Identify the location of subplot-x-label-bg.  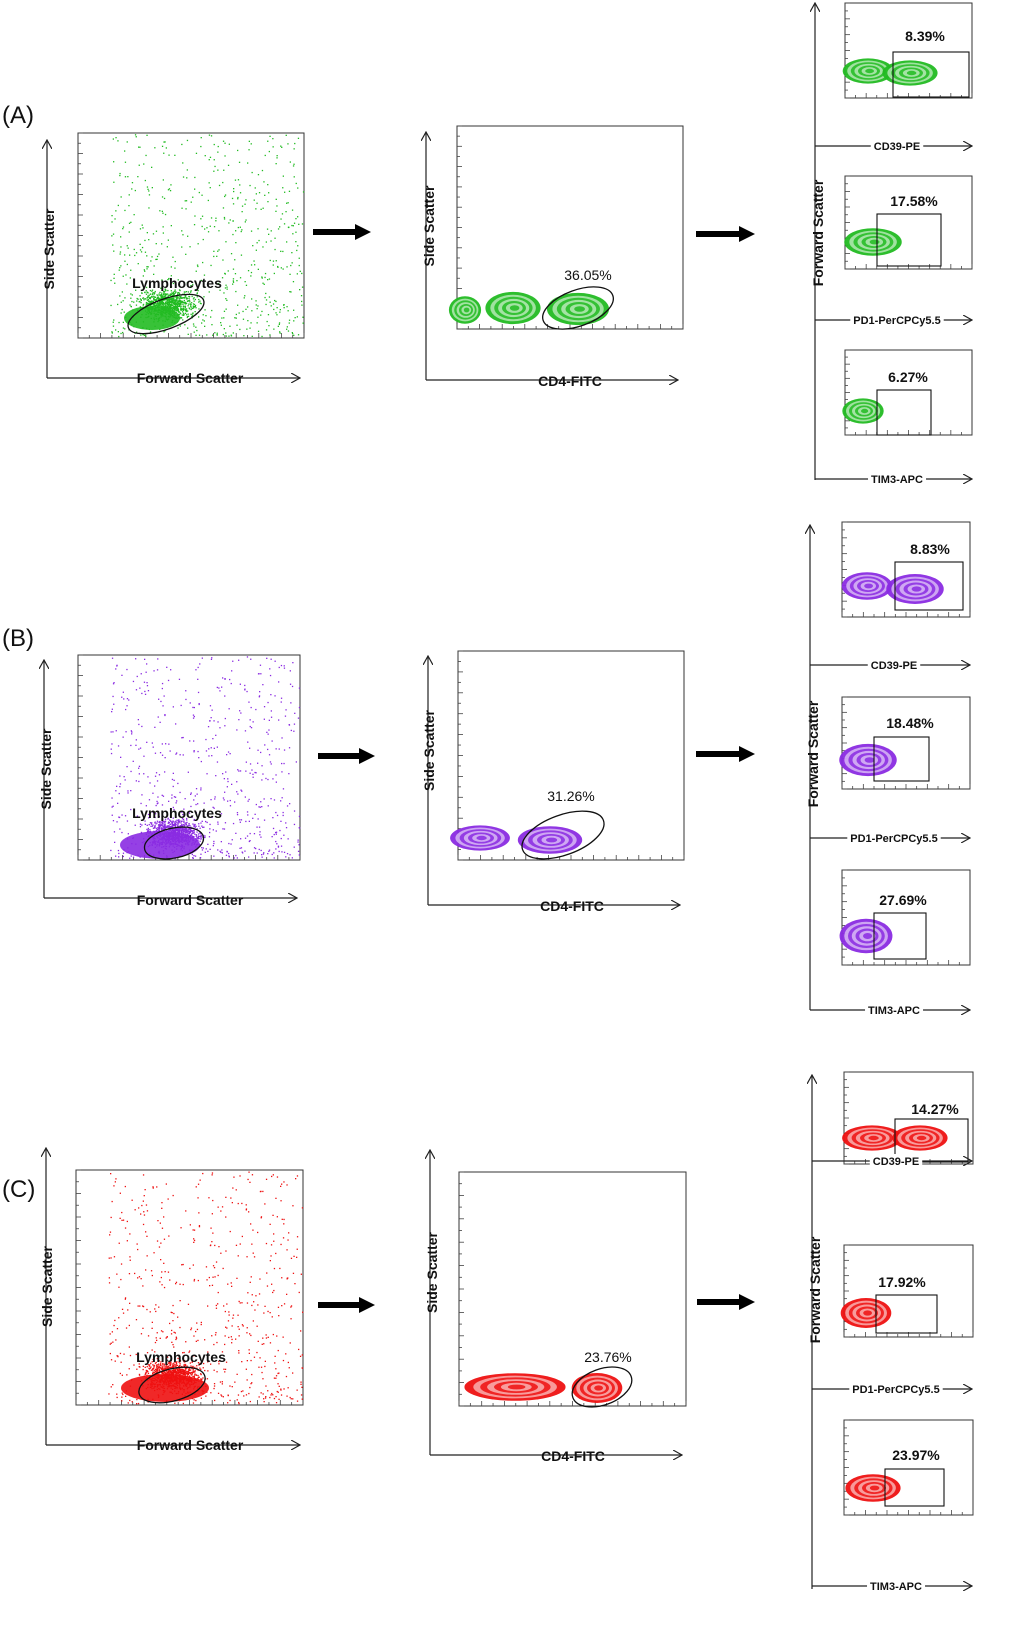
(894, 838).